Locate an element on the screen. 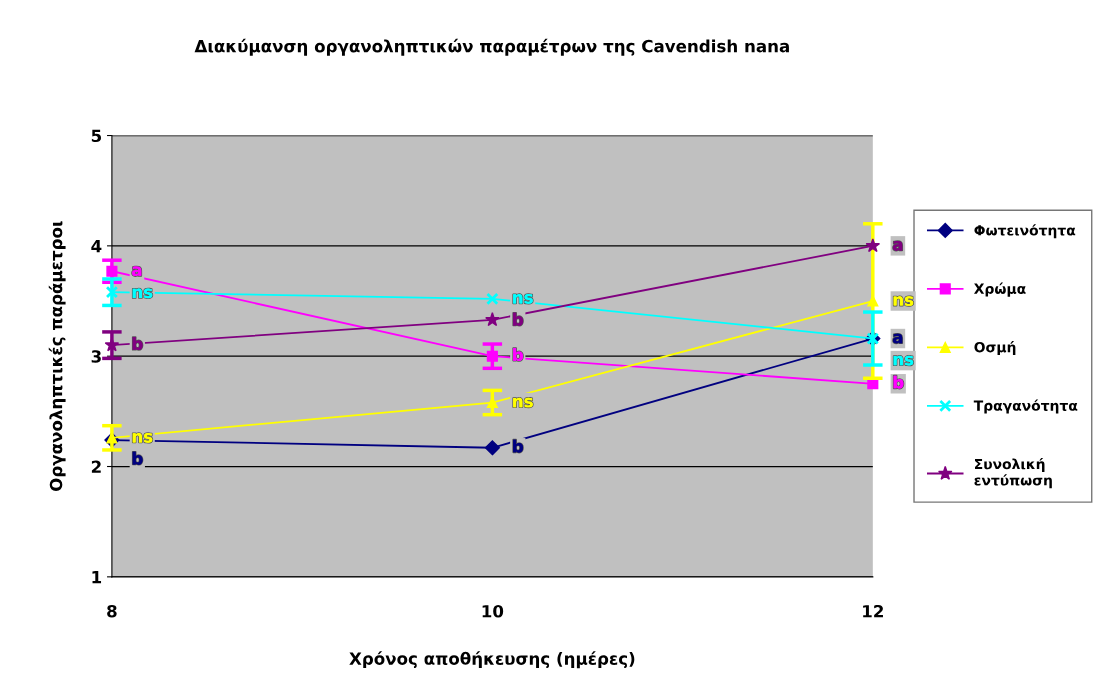 This screenshot has height=695, width=1119. y-tick-label: 3 is located at coordinates (96, 356).